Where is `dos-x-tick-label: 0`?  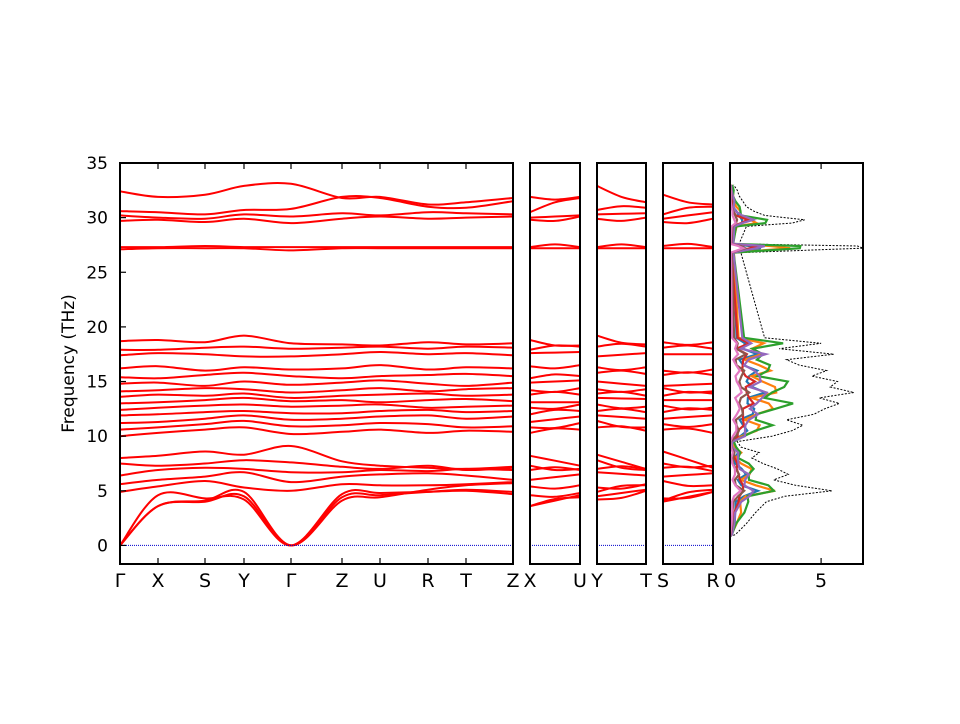
dos-x-tick-label: 0 is located at coordinates (730, 581).